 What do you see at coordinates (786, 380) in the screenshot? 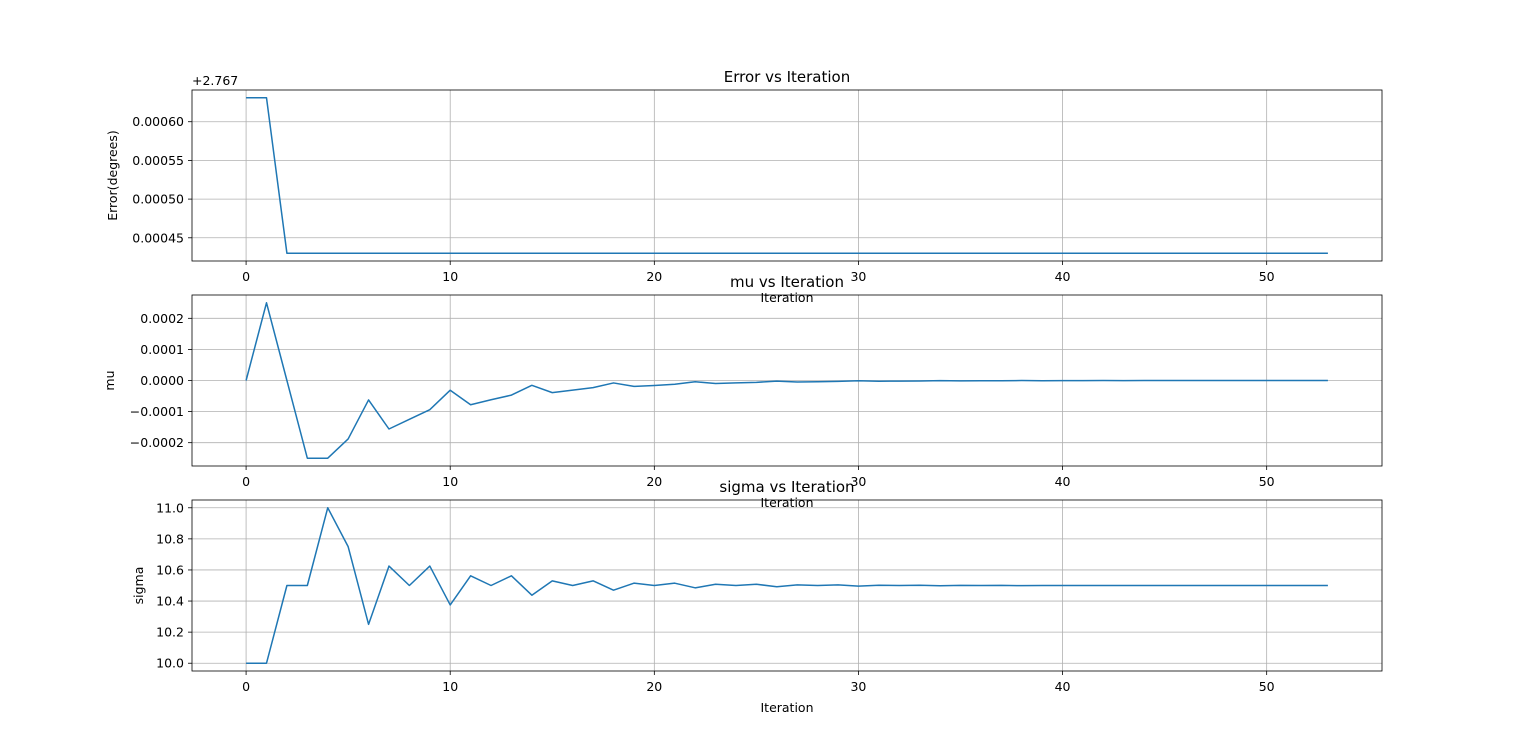
I see `mu-series-line` at bounding box center [786, 380].